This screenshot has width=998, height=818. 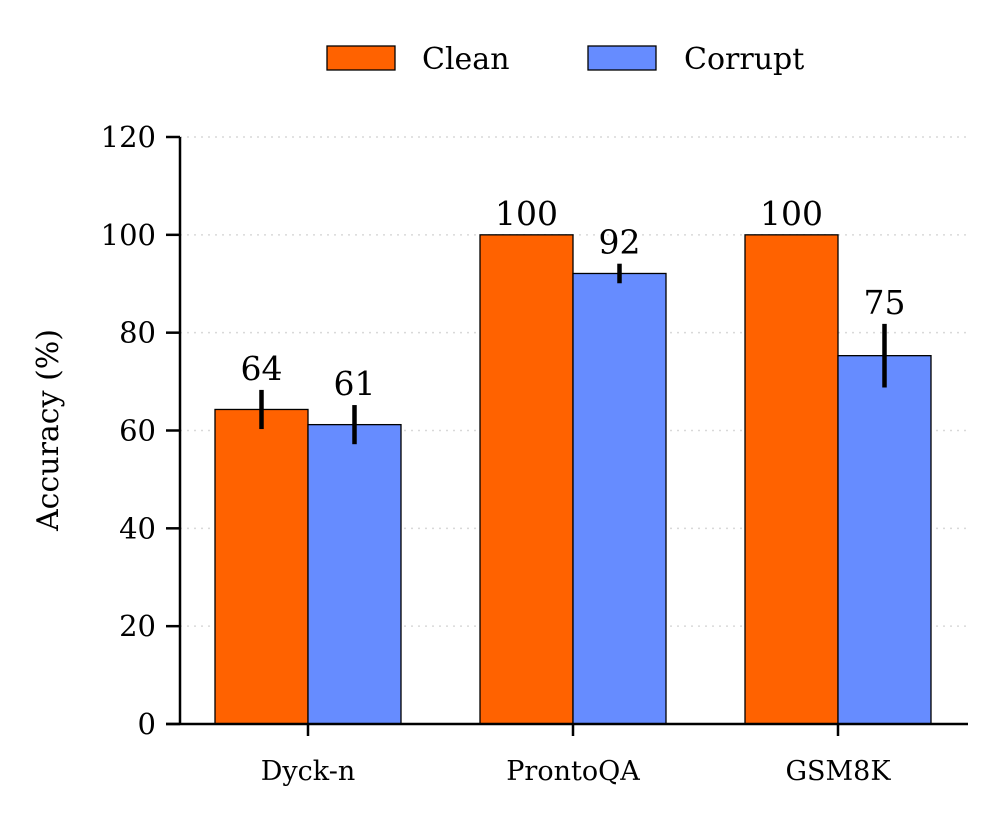 What do you see at coordinates (262, 368) in the screenshot?
I see `value-label-clean-dyck-n: 64` at bounding box center [262, 368].